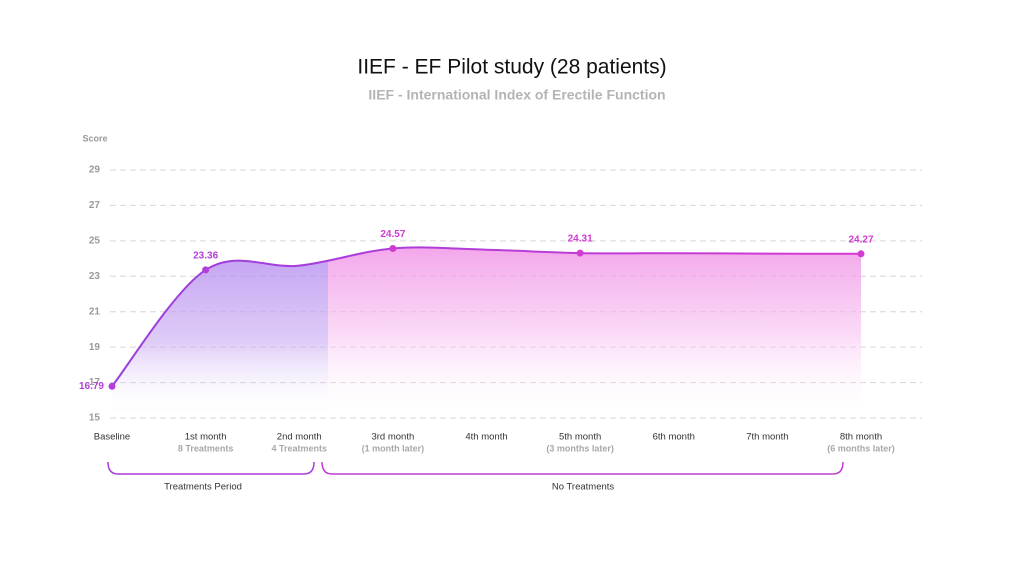 This screenshot has height=568, width=1024. I want to click on x-tick-label: 3rd month, so click(392, 437).